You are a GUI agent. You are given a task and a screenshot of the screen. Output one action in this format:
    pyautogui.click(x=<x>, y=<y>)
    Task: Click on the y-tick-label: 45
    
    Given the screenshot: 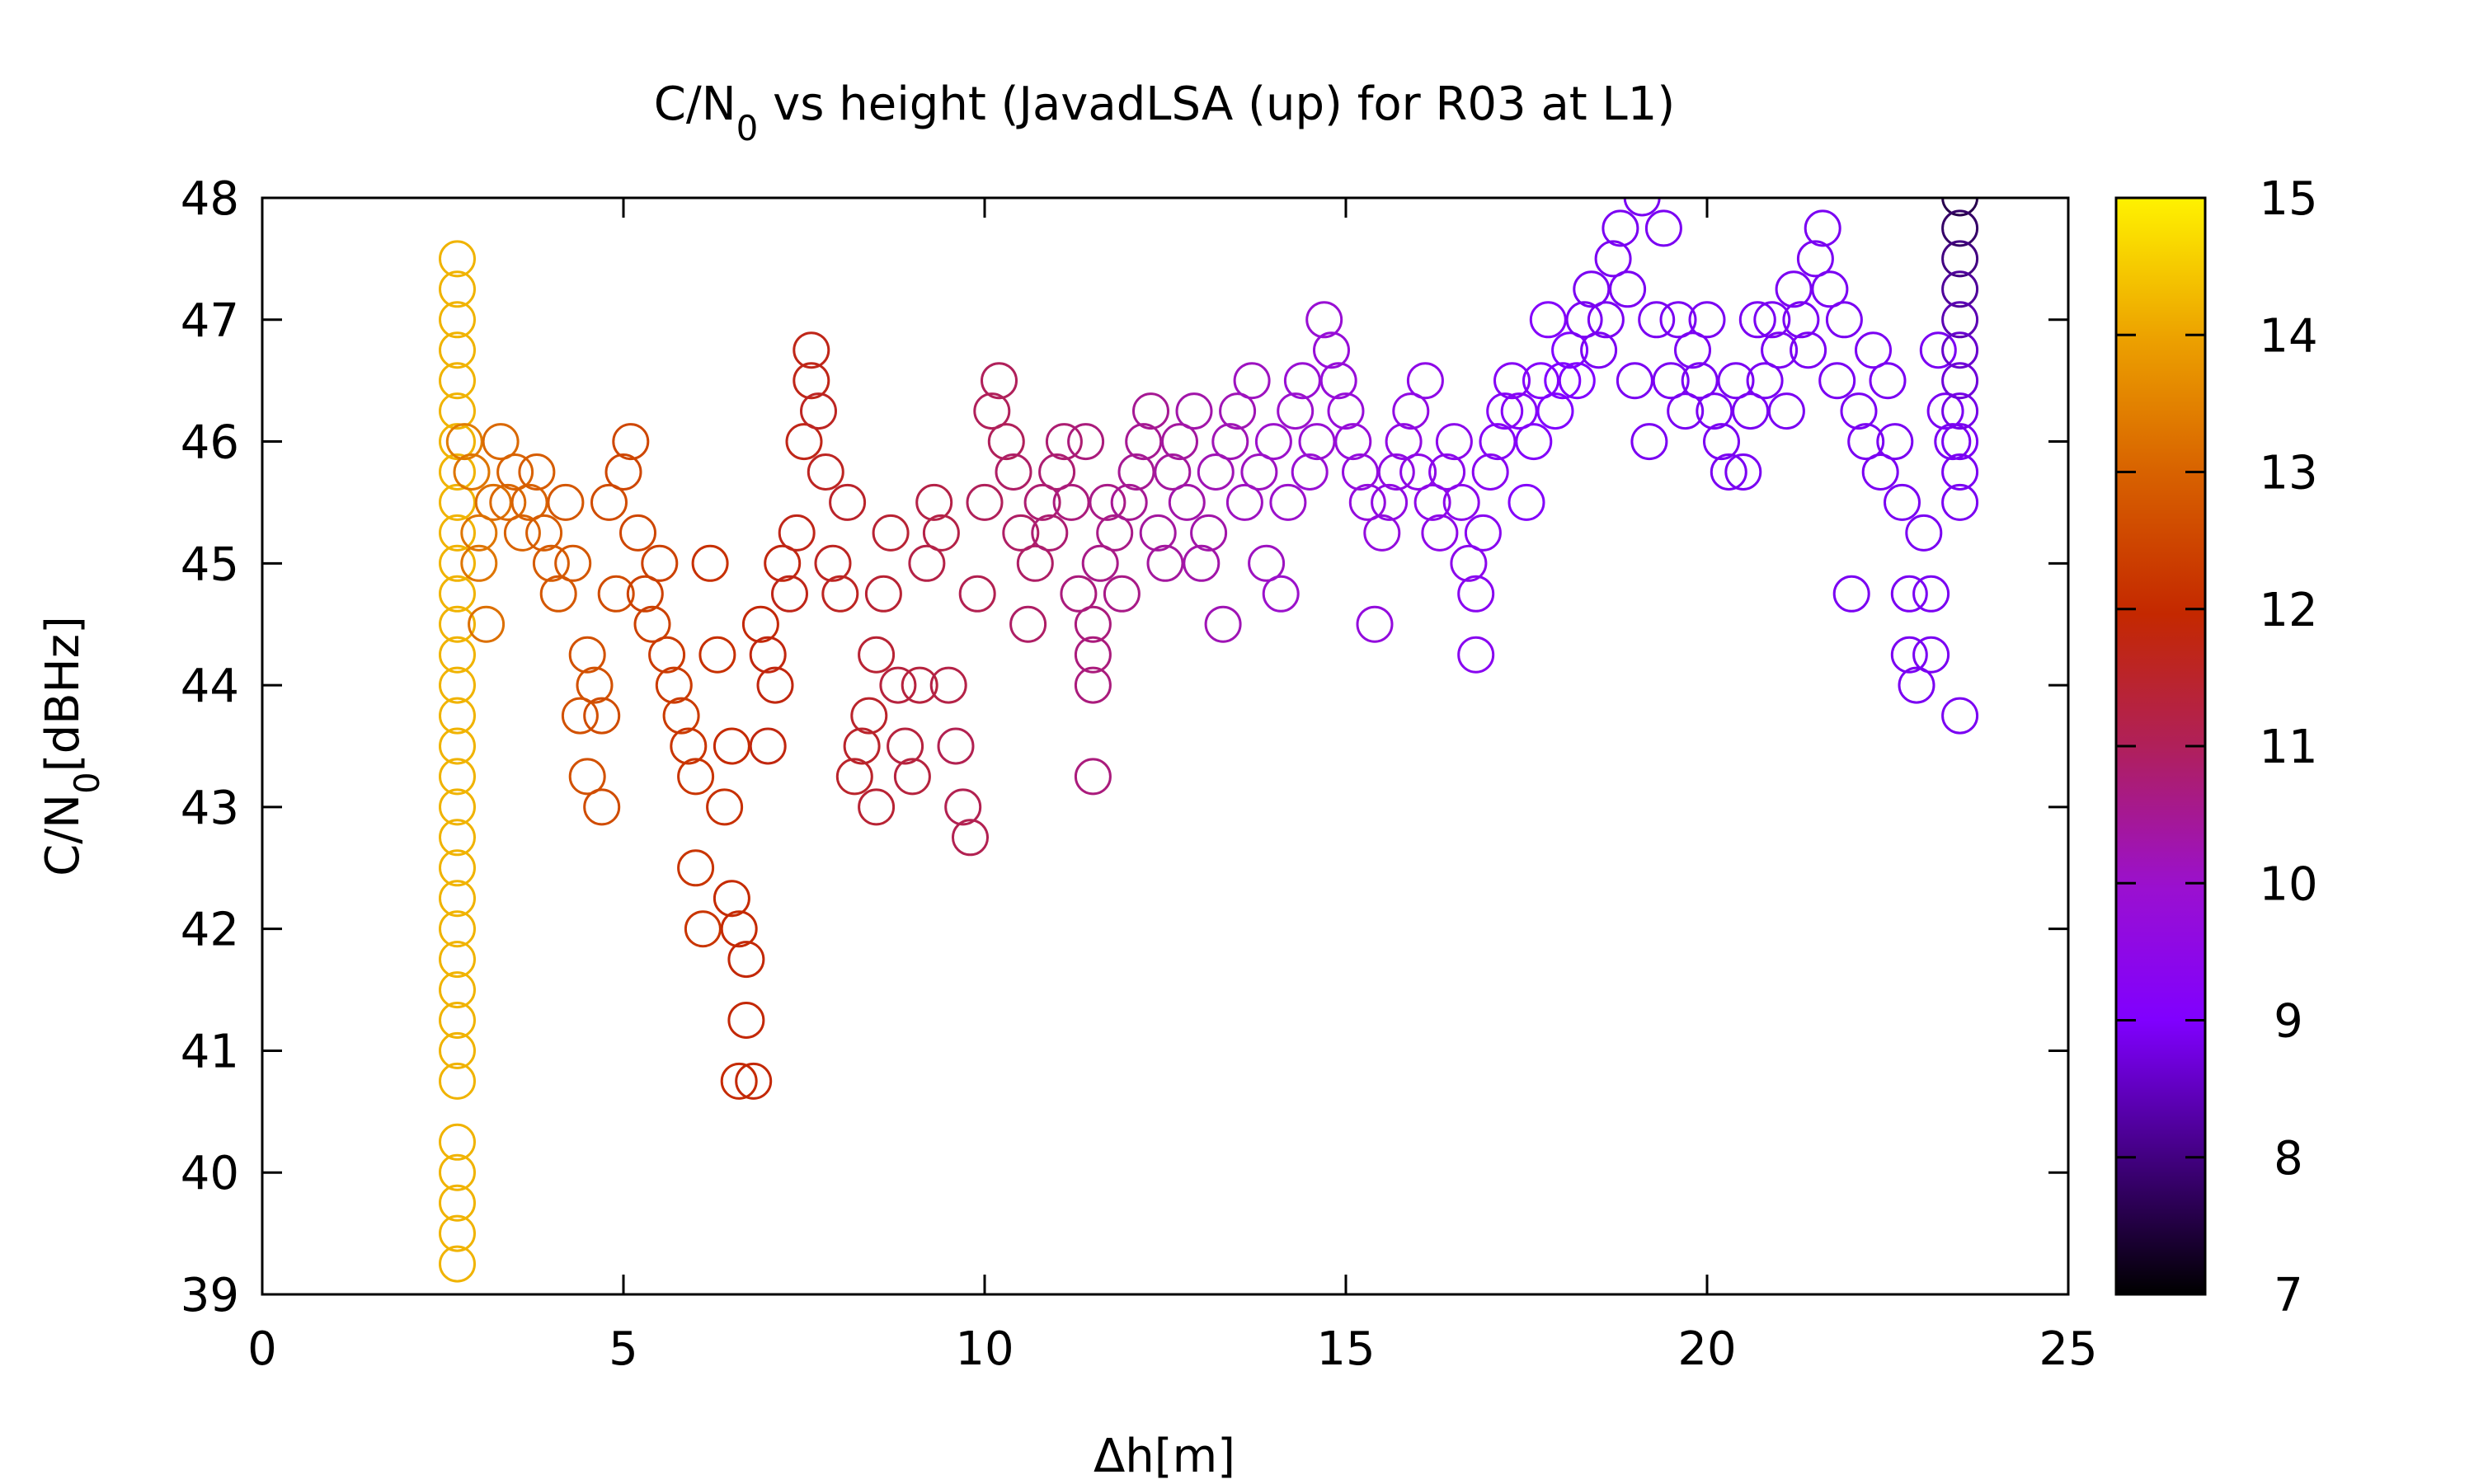 What is the action you would take?
    pyautogui.click(x=210, y=564)
    